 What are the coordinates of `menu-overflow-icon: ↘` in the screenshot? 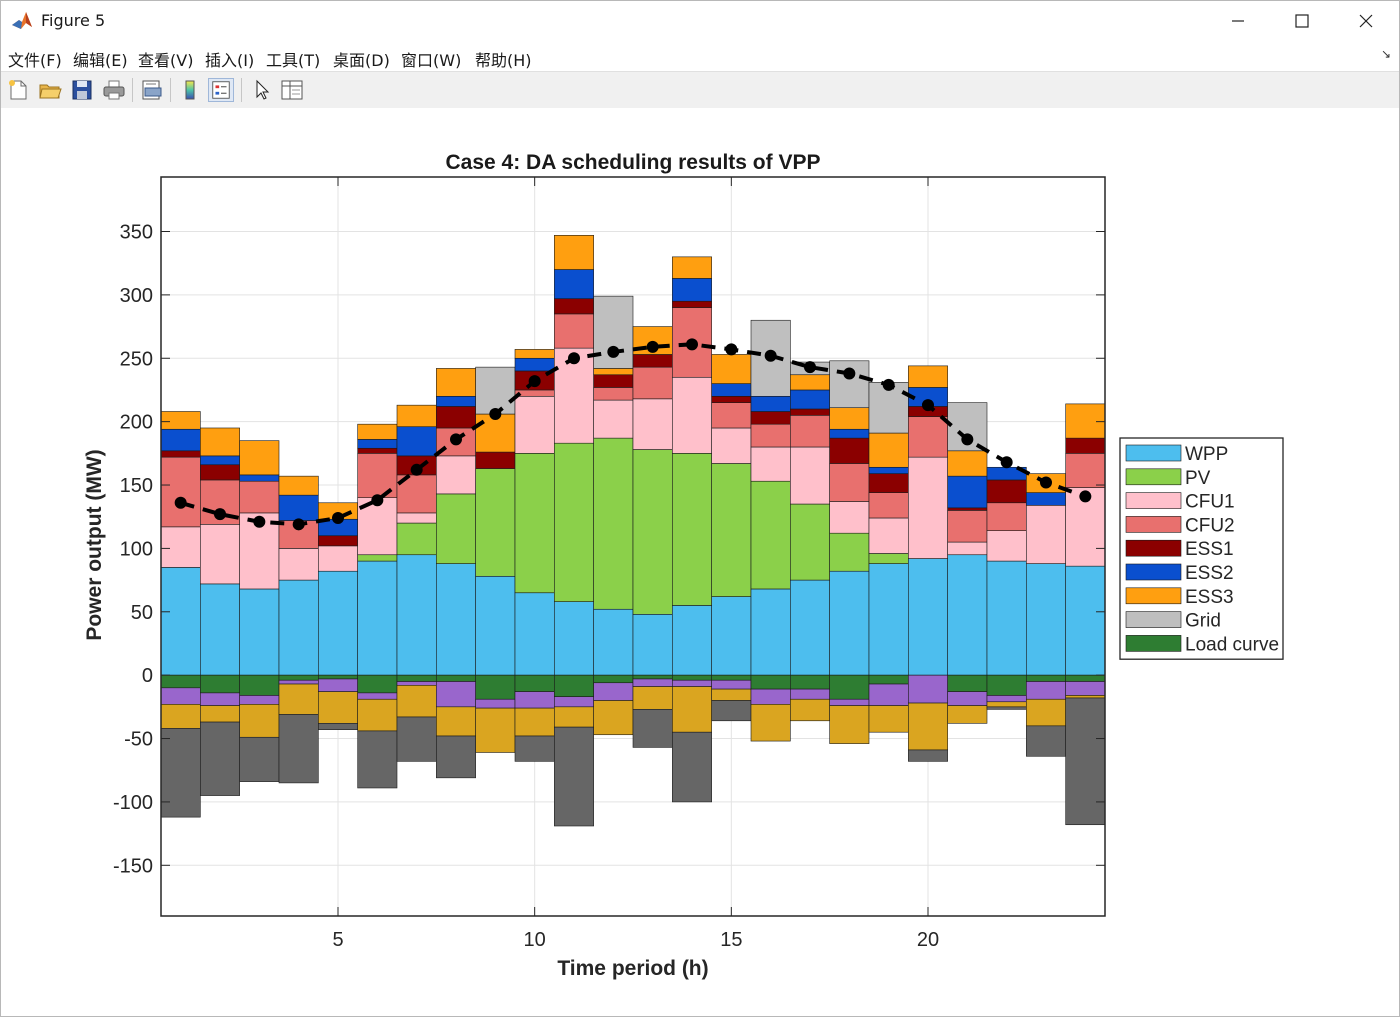 It's located at (1385, 54).